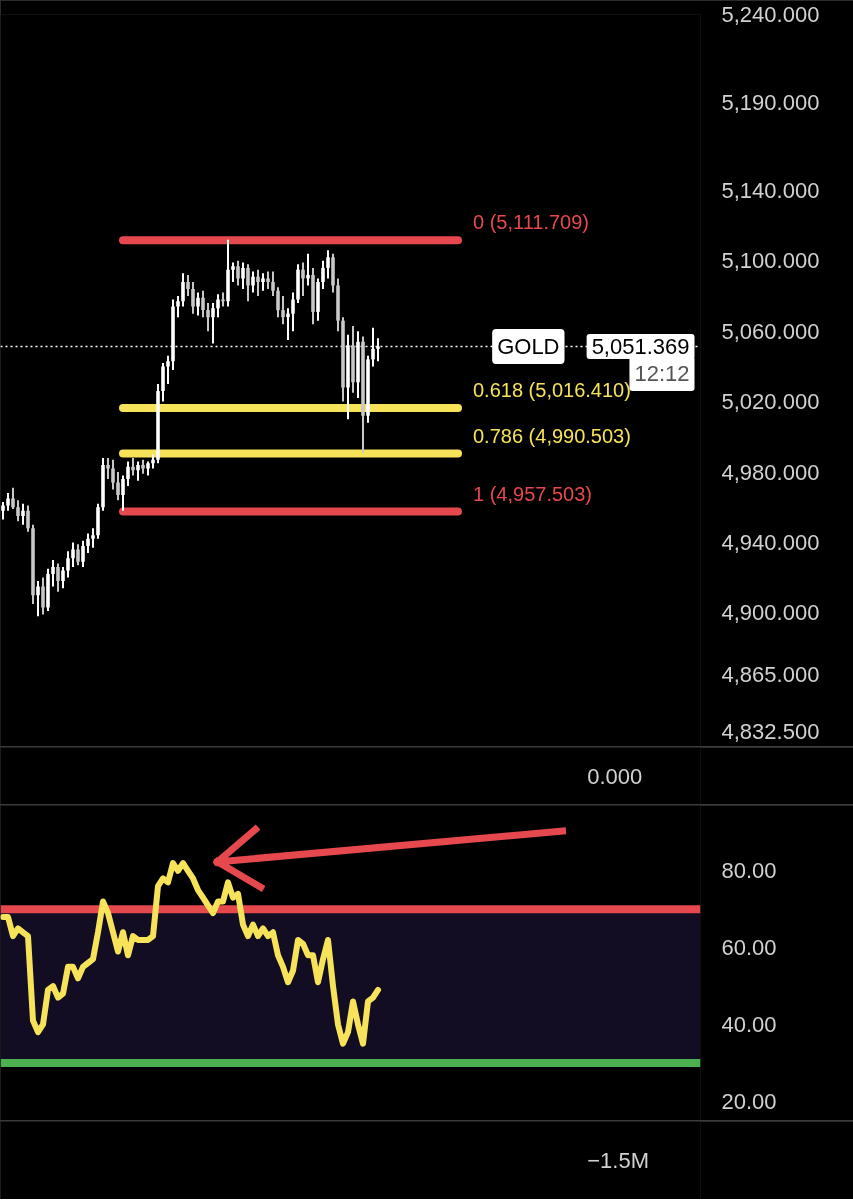 Image resolution: width=853 pixels, height=1200 pixels. I want to click on ref-line-label: GOLD, so click(528, 346).